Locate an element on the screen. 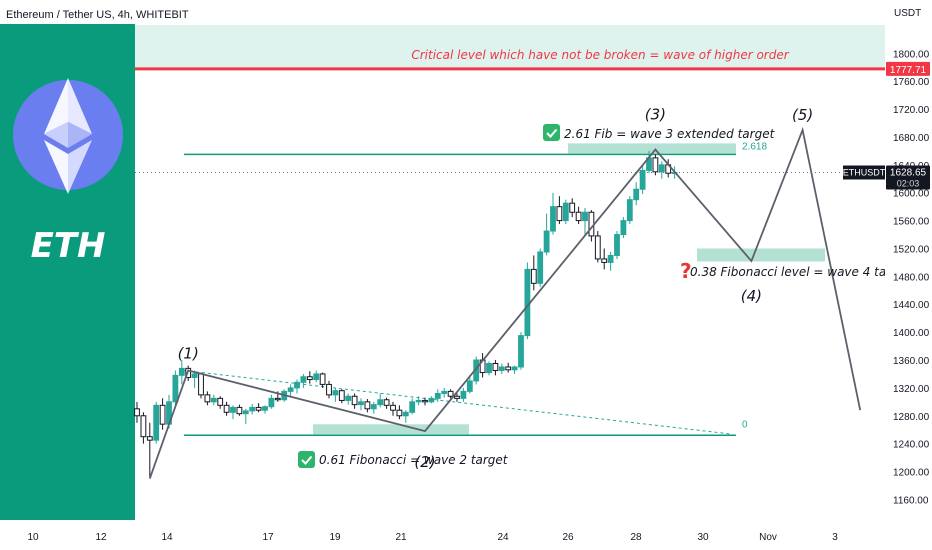 Image resolution: width=932 pixels, height=550 pixels. time-tick-label: Nov is located at coordinates (768, 537).